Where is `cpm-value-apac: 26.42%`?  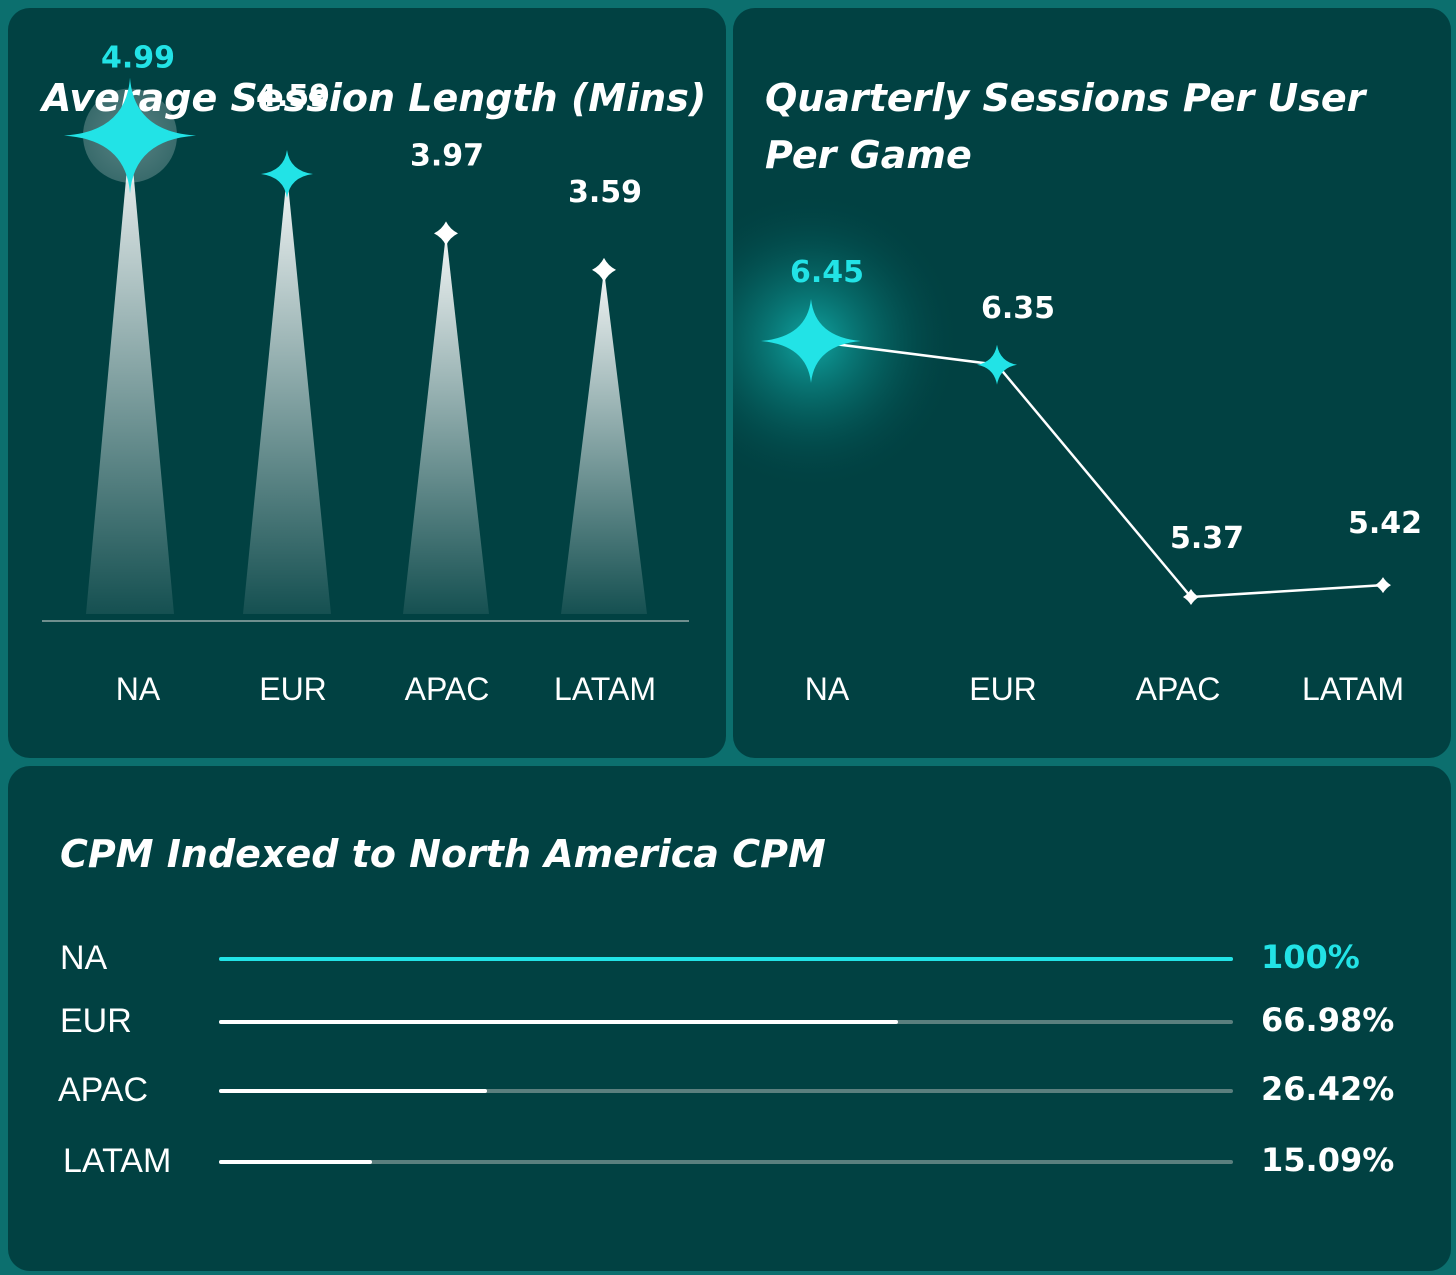 cpm-value-apac: 26.42% is located at coordinates (1328, 1089).